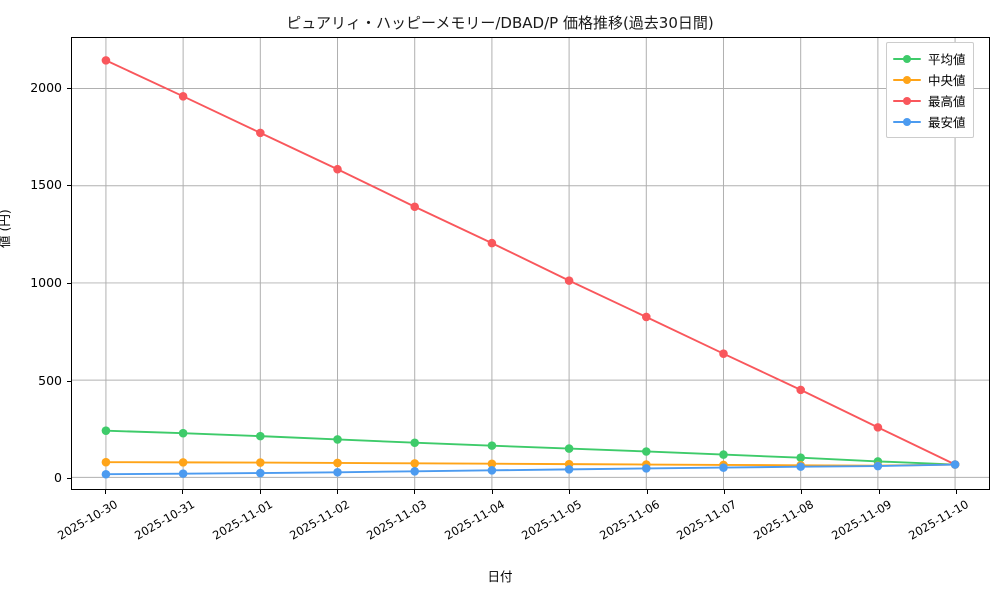 This screenshot has width=1000, height=609. I want to click on y-axis-tick-label: 500, so click(50, 380).